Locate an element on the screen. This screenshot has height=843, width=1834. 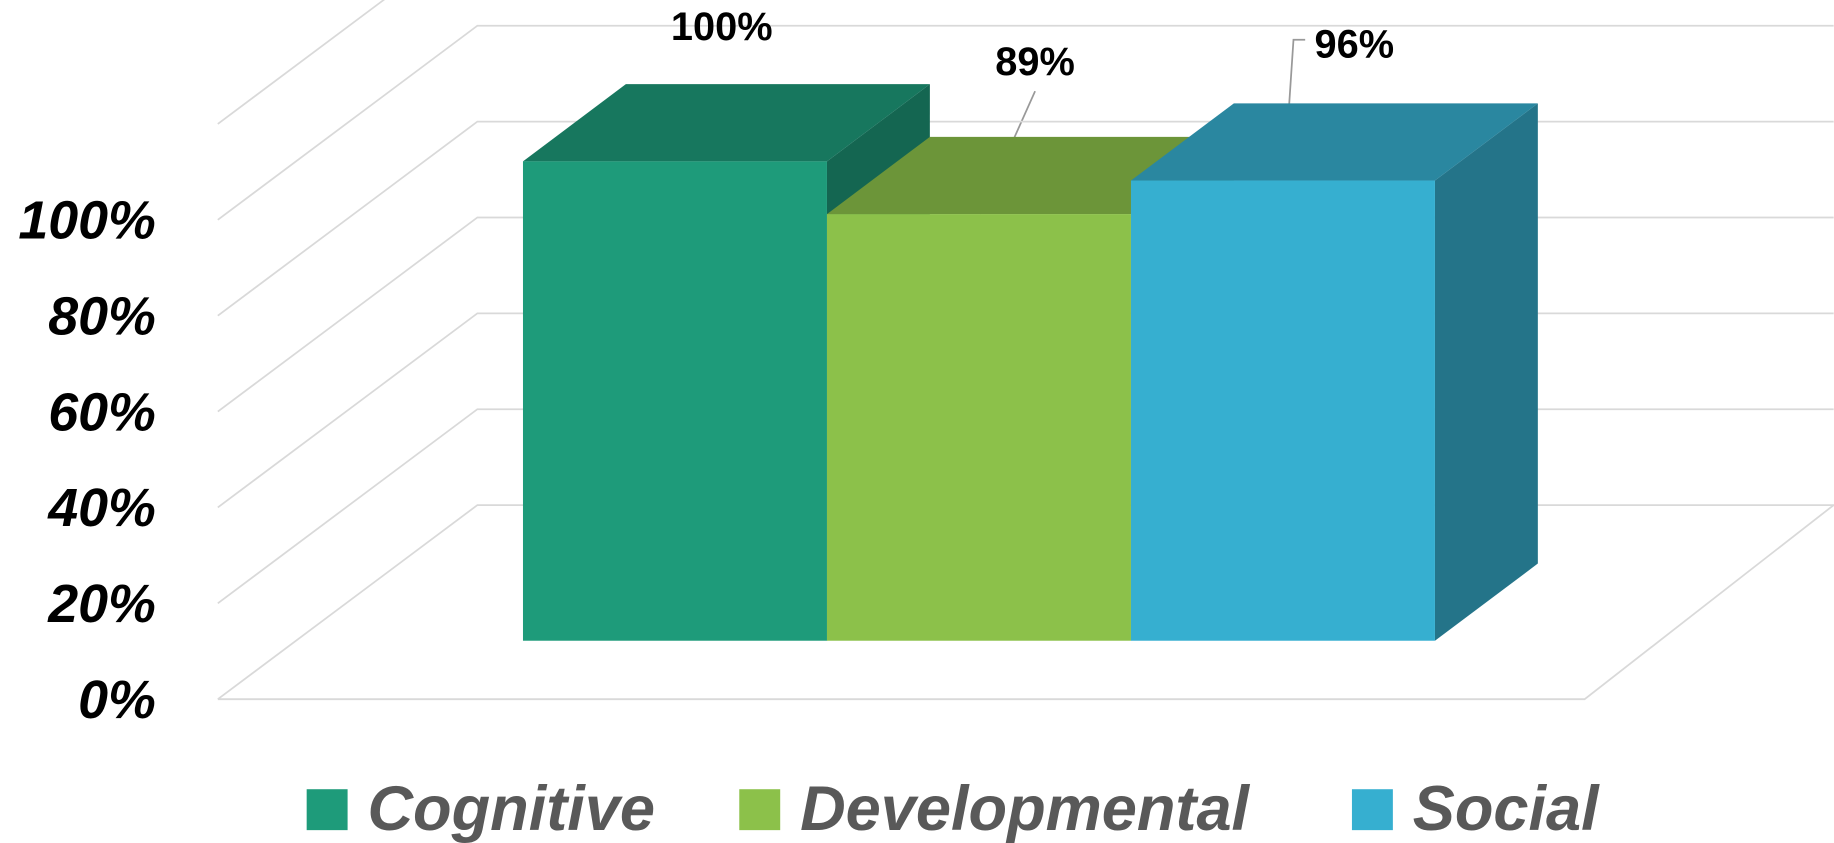
y-tick-label: 20% is located at coordinates (101, 604).